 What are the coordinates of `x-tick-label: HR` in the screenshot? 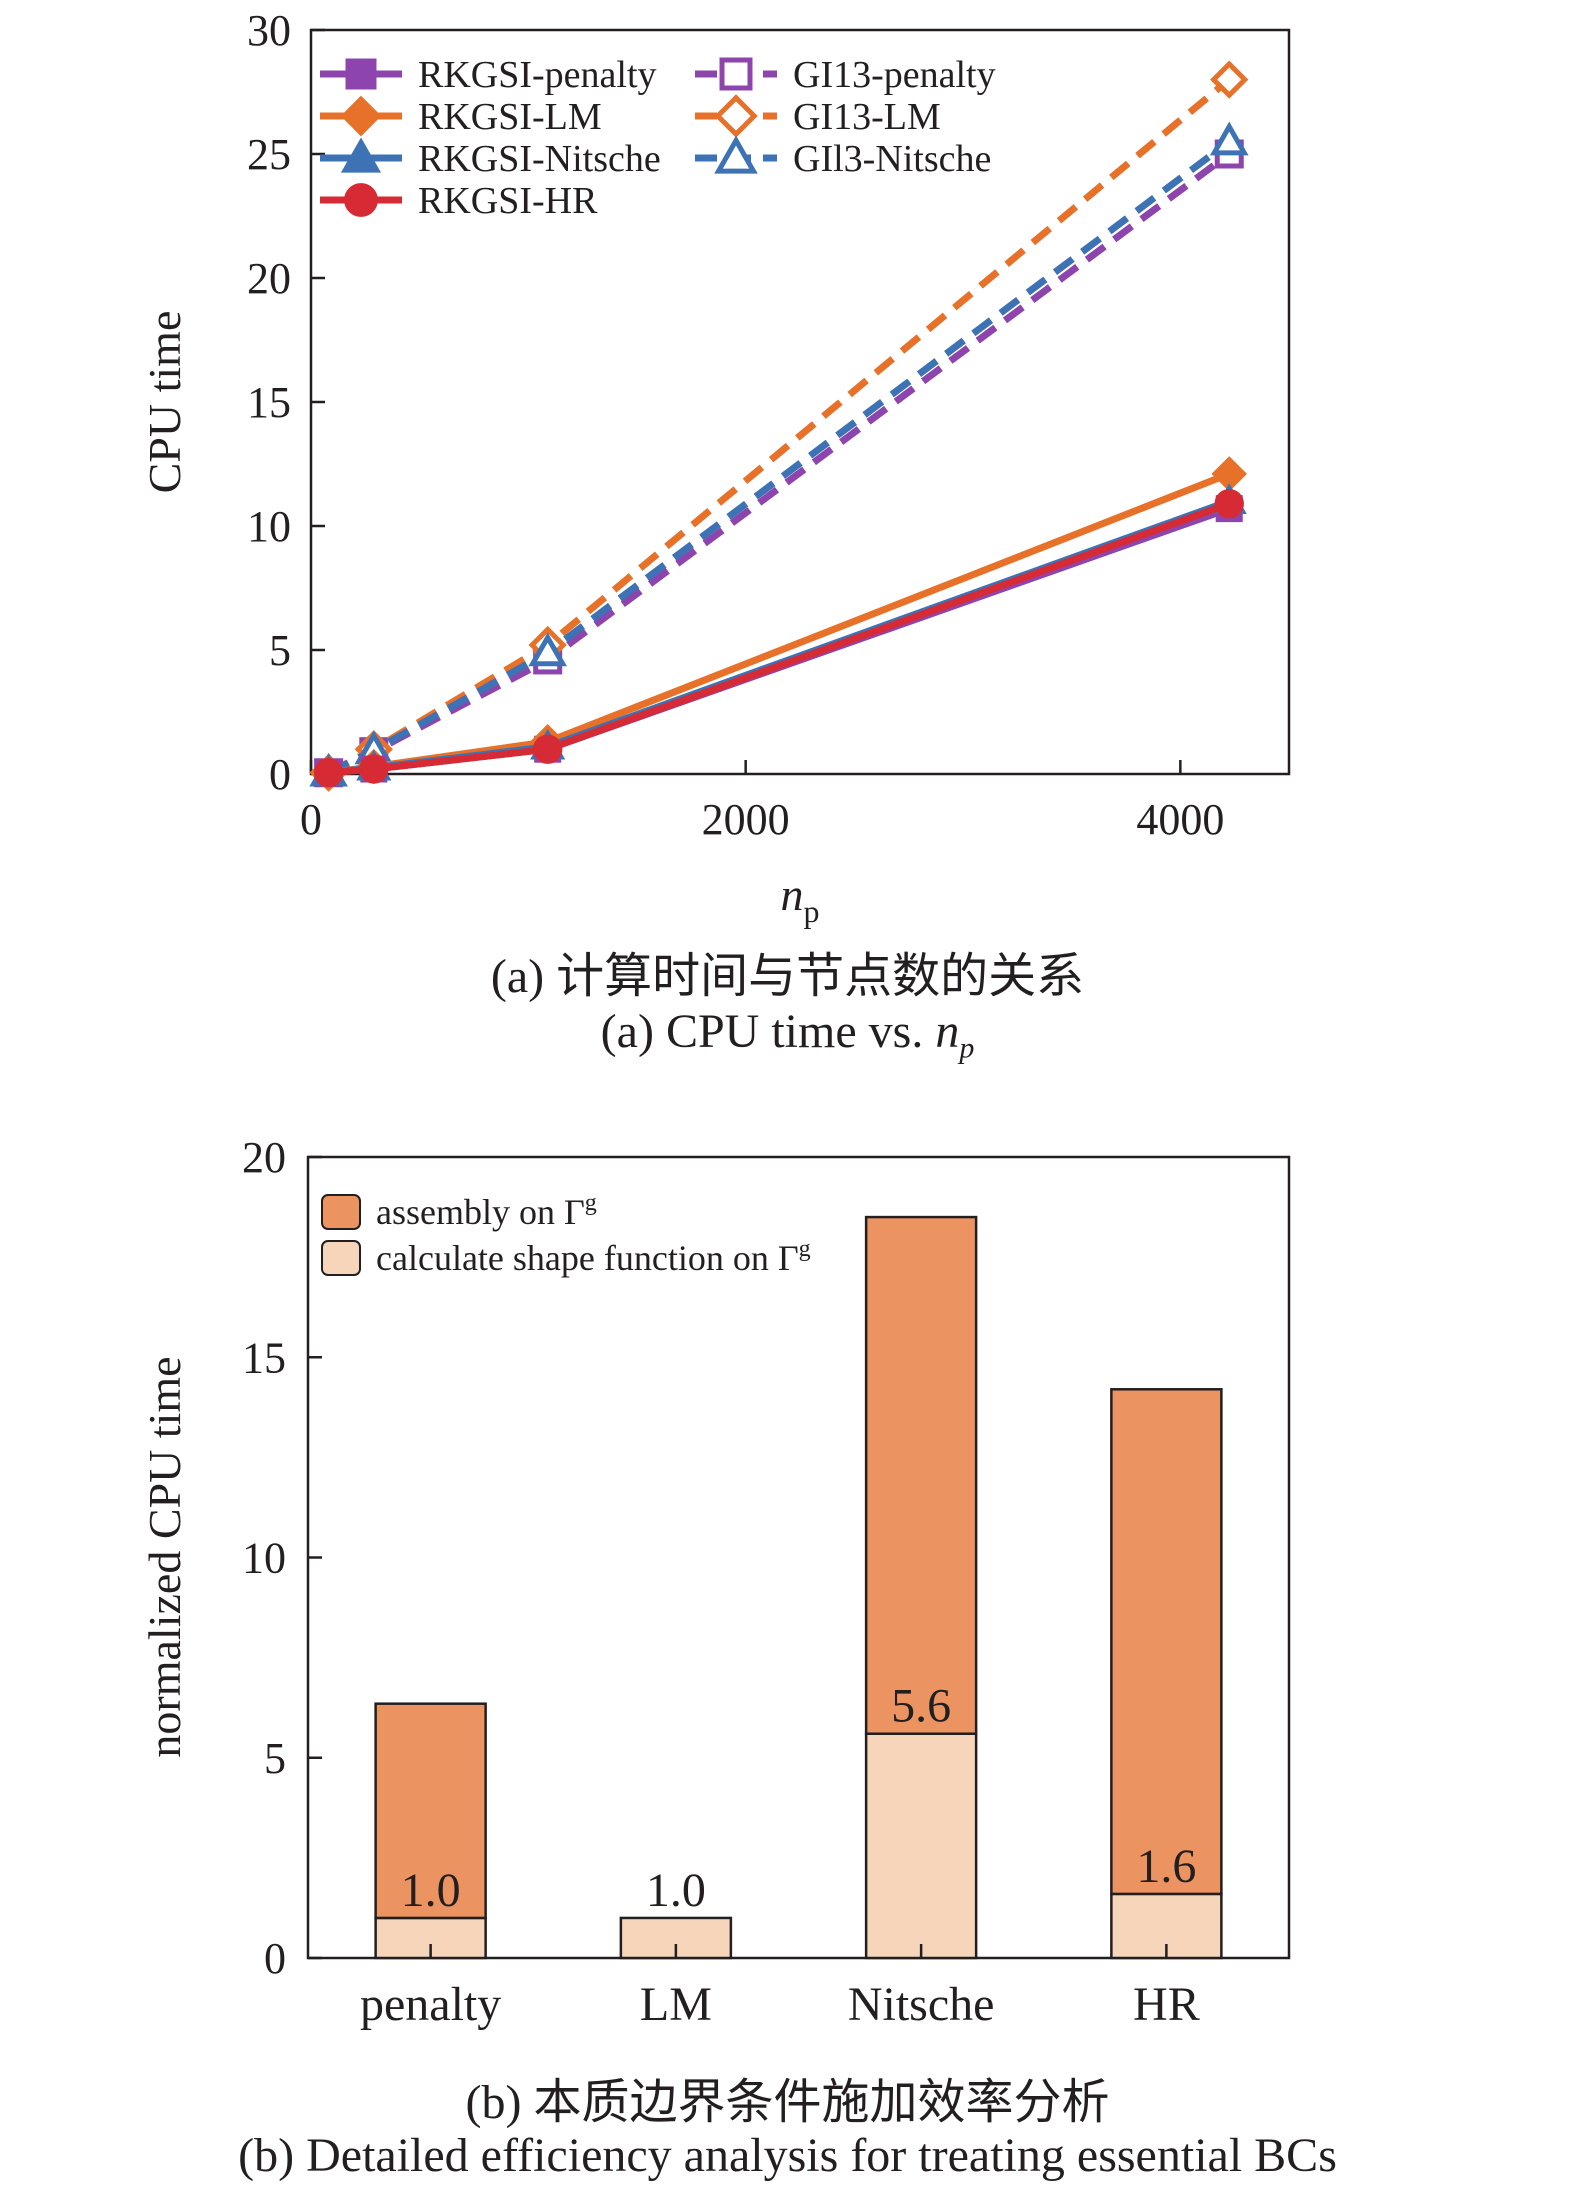 It's located at (1166, 2004).